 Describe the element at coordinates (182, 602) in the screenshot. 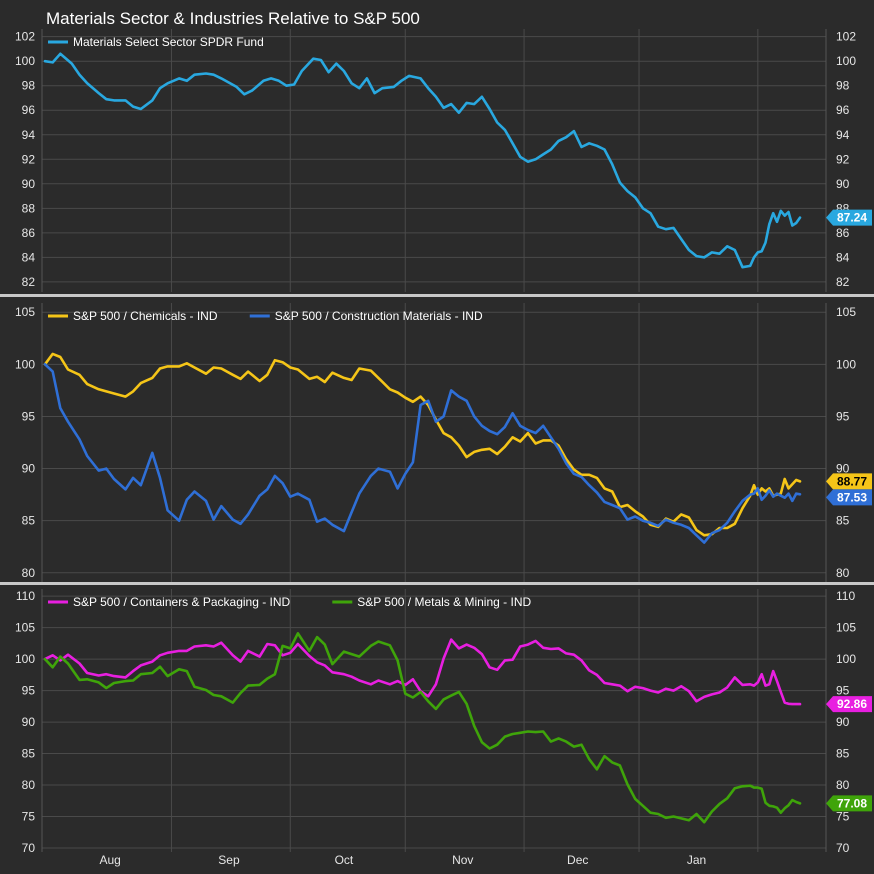

I see `legend-label: S&P 500 / Containers & Packaging - IND` at that location.